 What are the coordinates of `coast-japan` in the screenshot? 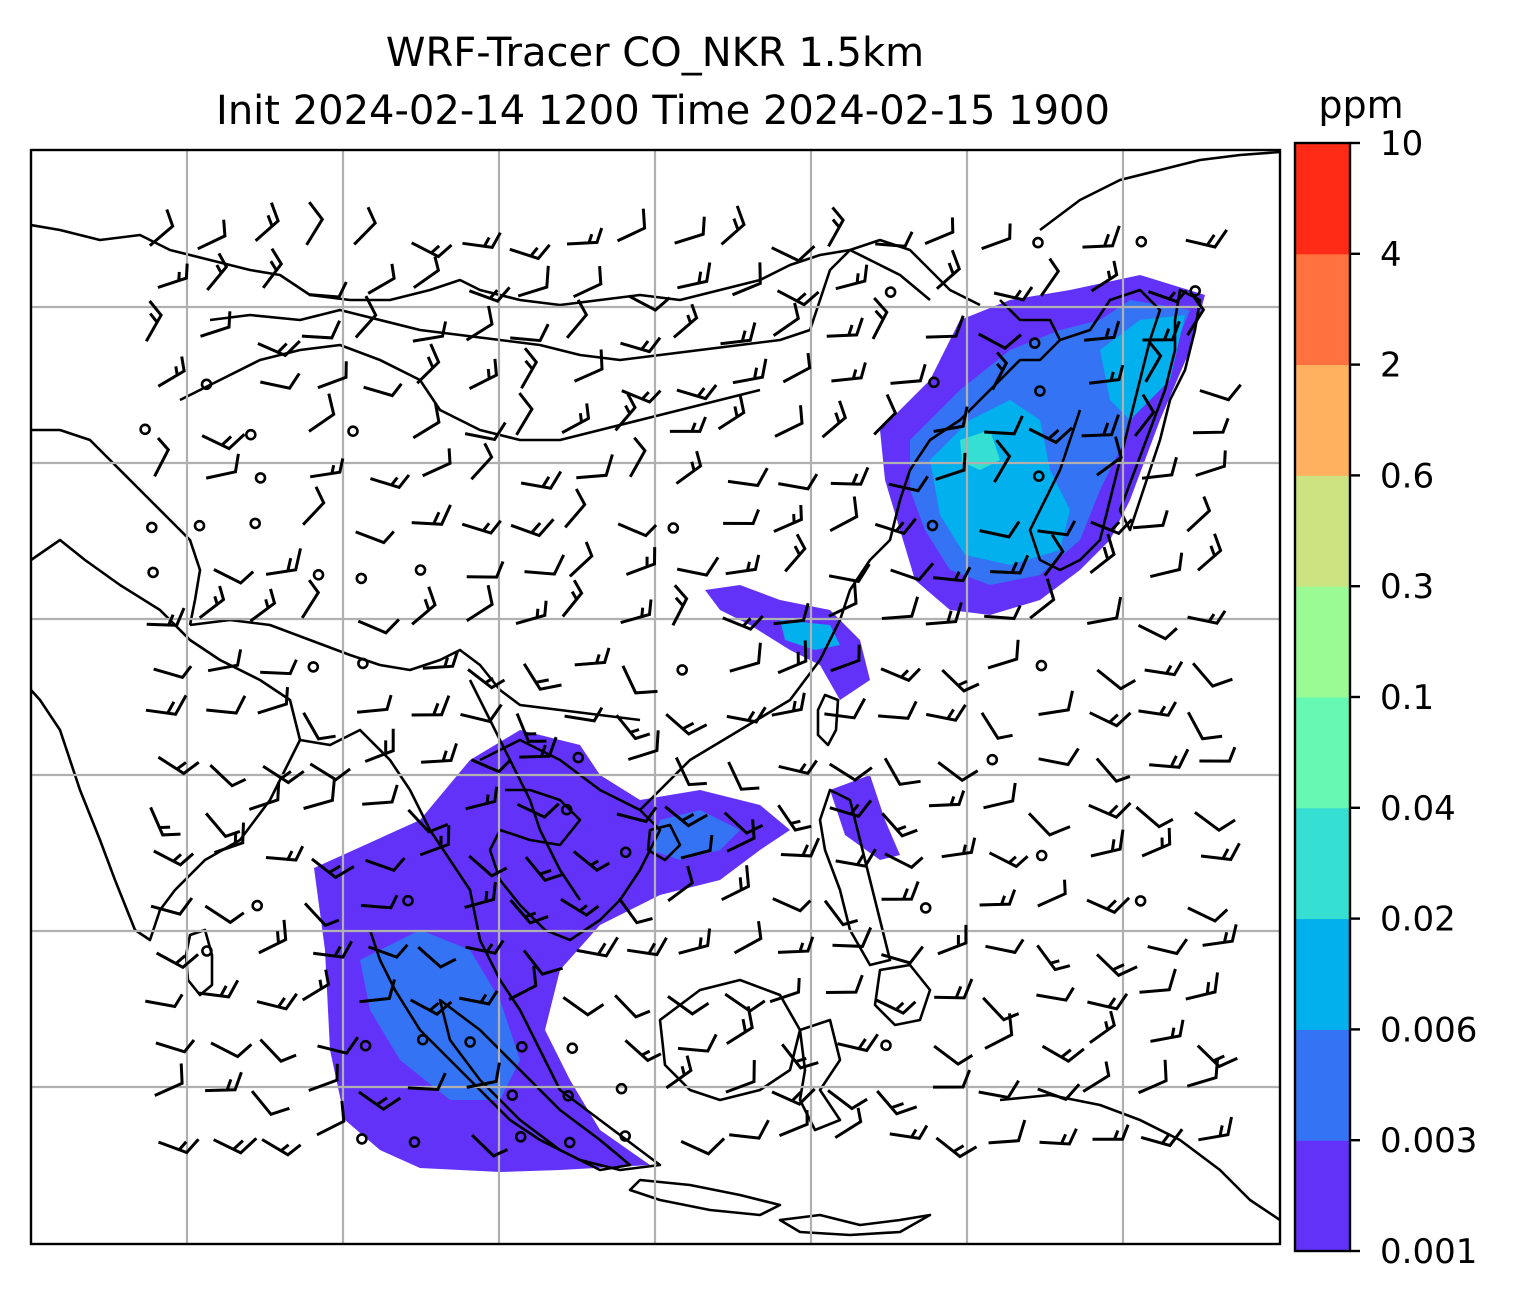 It's located at (1160, 410).